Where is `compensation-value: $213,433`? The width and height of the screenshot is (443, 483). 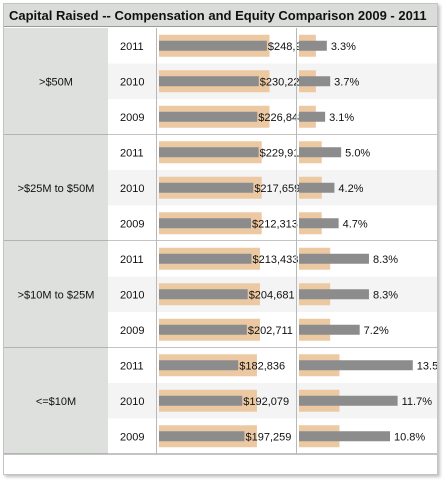 compensation-value: $213,433 is located at coordinates (275, 260).